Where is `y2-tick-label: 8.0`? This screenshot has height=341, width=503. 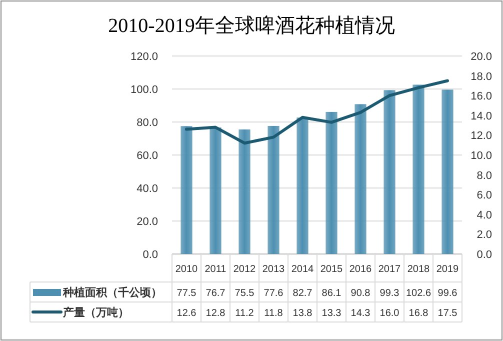 y2-tick-label: 8.0 is located at coordinates (484, 176).